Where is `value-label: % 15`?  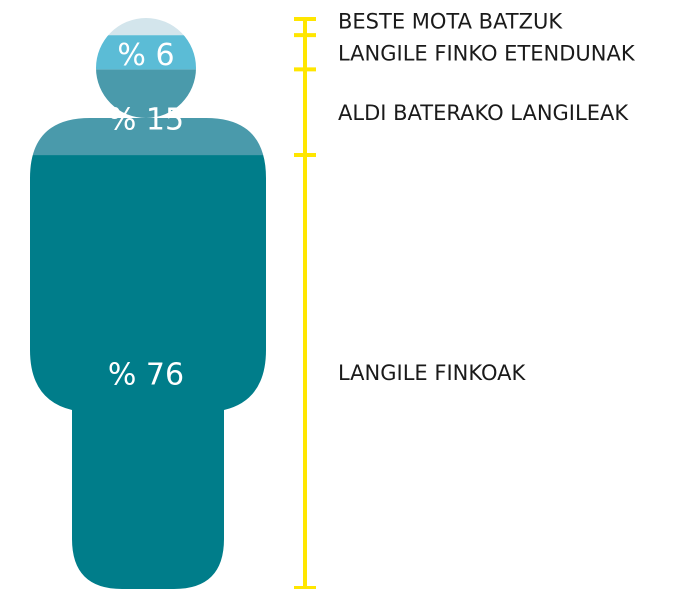 value-label: % 15 is located at coordinates (146, 120).